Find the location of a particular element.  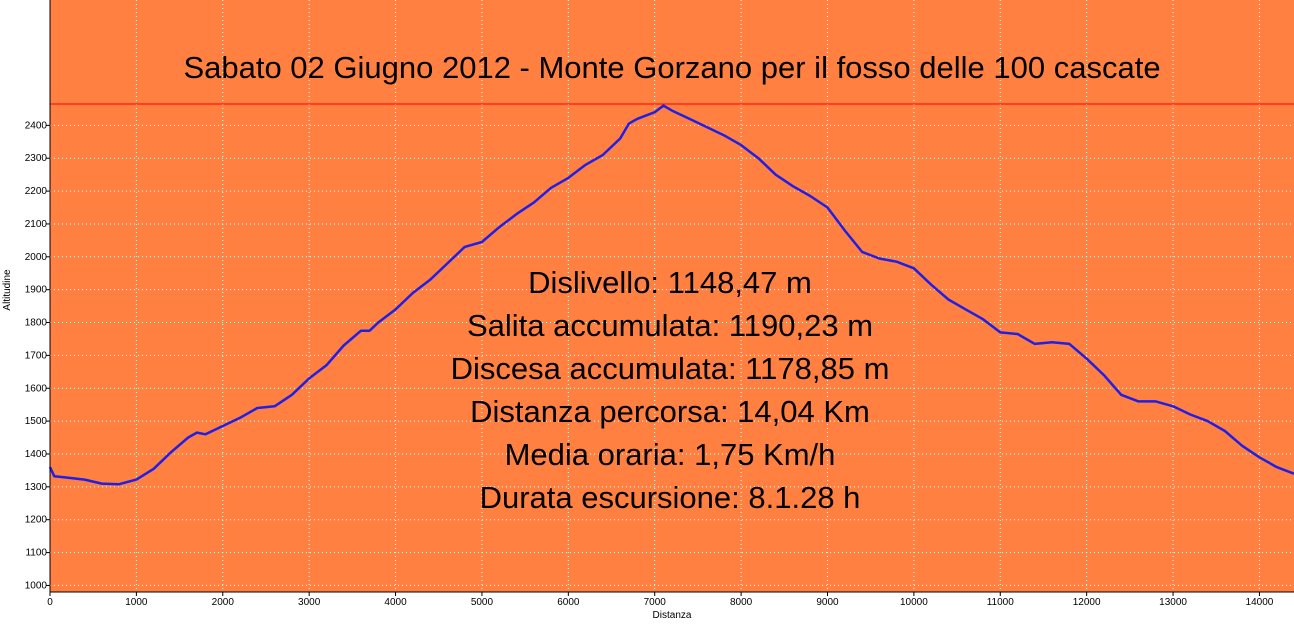

y-tick-label: 2400 is located at coordinates (36, 125).